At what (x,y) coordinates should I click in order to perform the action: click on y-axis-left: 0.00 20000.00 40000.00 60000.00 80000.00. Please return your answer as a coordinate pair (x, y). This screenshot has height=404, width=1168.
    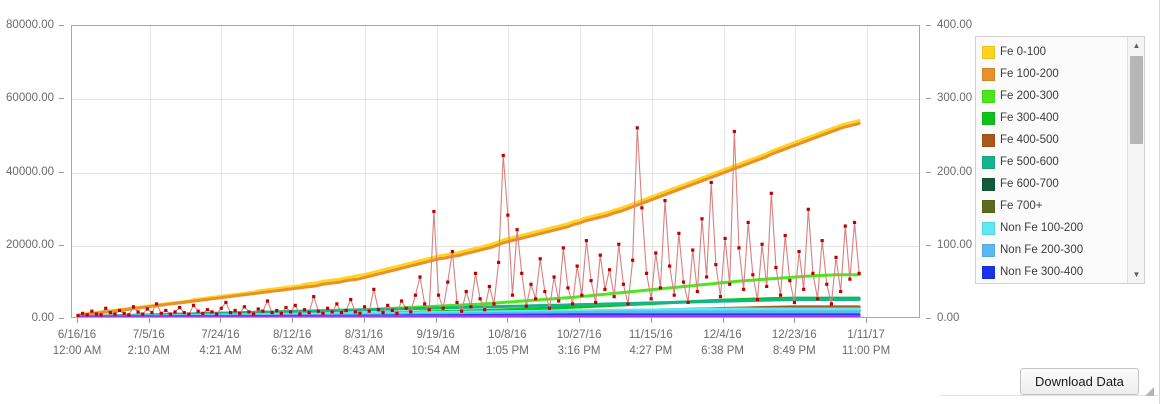
    Looking at the image, I should click on (32, 171).